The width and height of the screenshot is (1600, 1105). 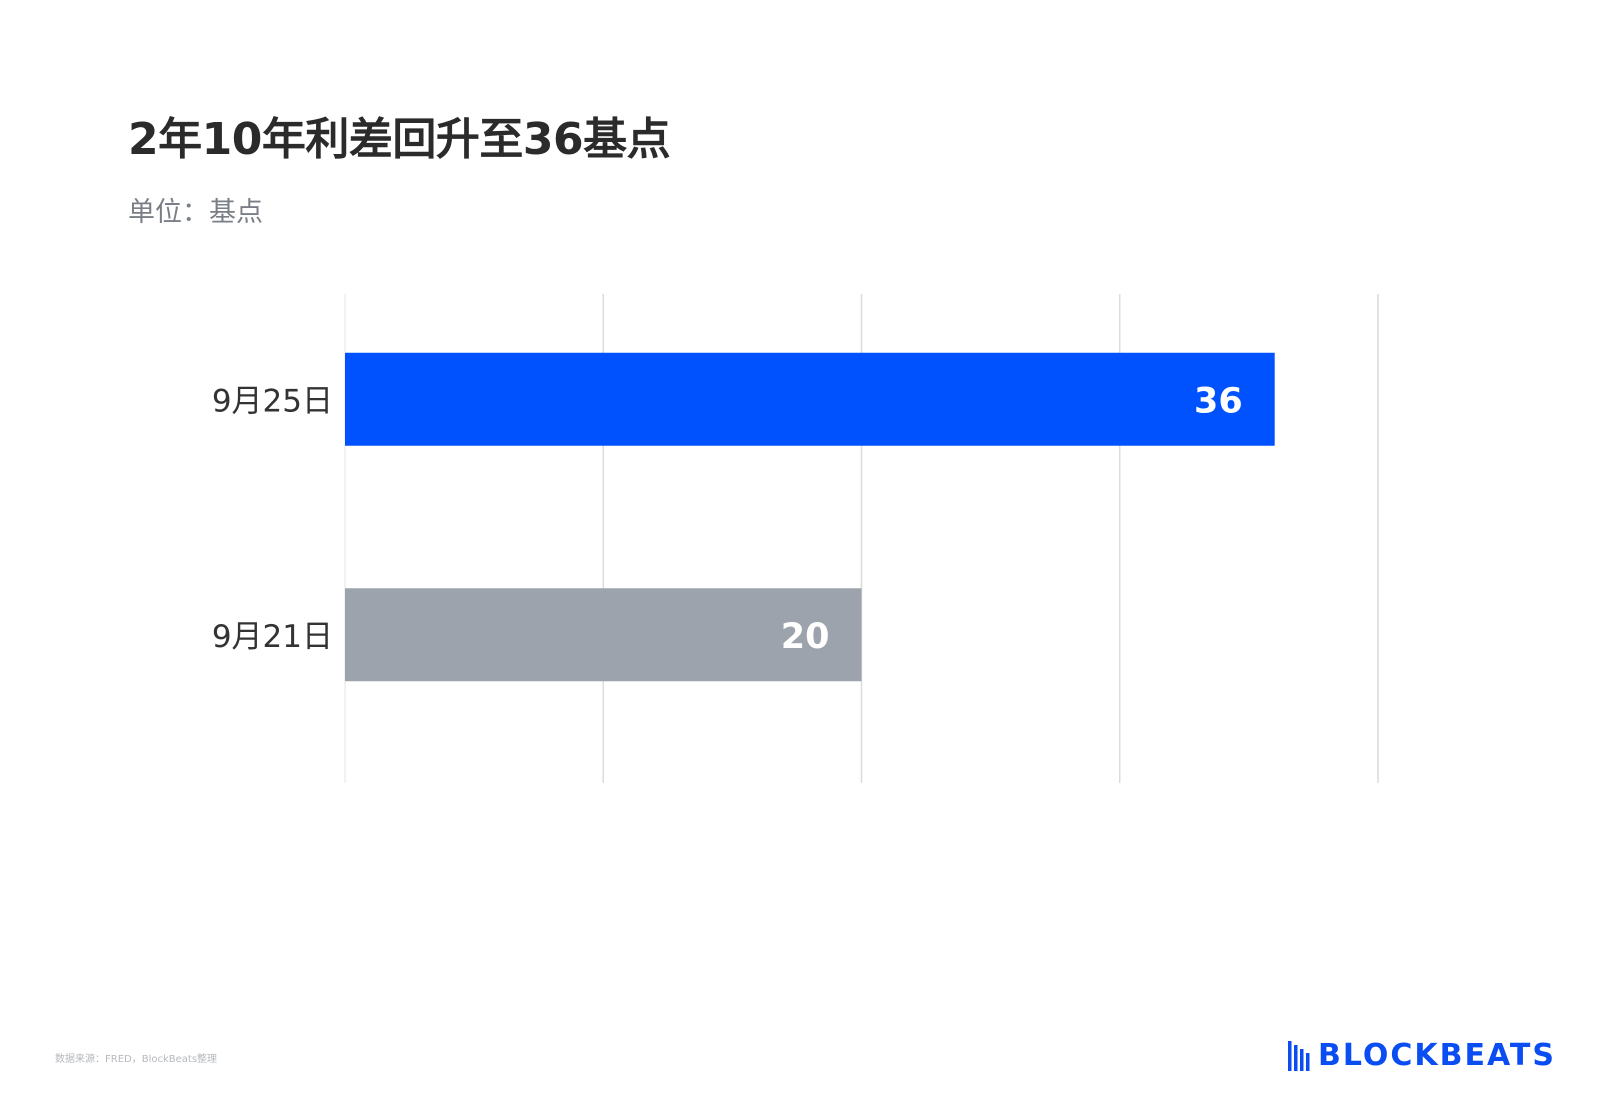 What do you see at coordinates (1299, 1056) in the screenshot?
I see `blockbeats-logo-icon` at bounding box center [1299, 1056].